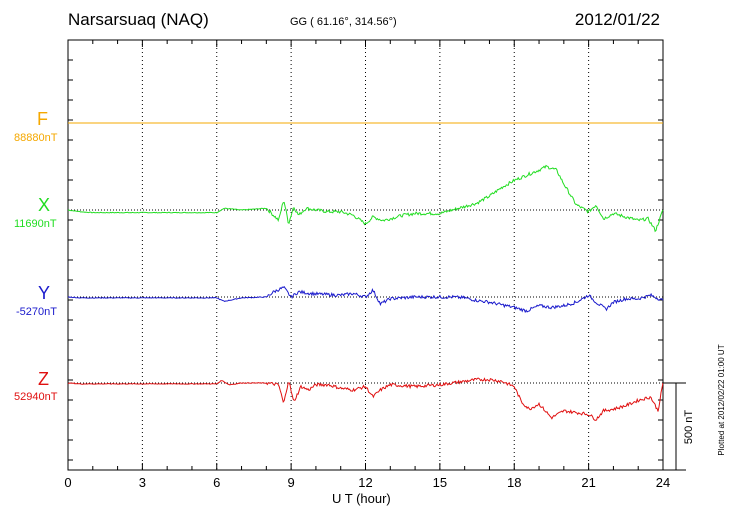 The width and height of the screenshot is (730, 520). I want to click on component-baseline-x: 11690nT, so click(35, 224).